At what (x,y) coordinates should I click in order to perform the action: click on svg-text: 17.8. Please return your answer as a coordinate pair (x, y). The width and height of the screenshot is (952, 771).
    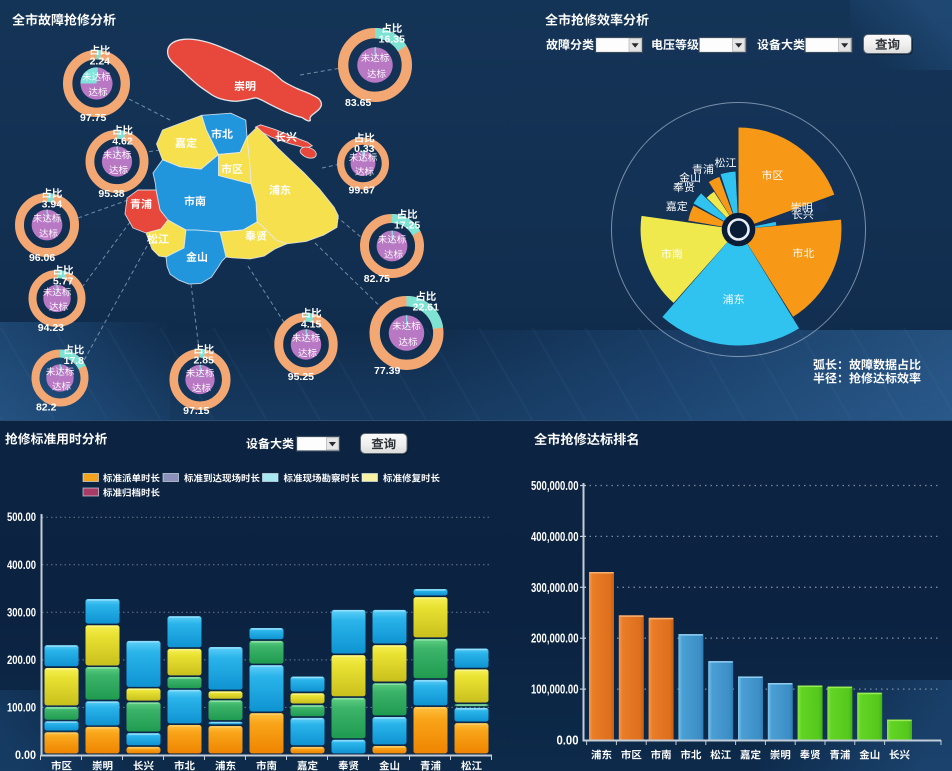
    Looking at the image, I should click on (74, 361).